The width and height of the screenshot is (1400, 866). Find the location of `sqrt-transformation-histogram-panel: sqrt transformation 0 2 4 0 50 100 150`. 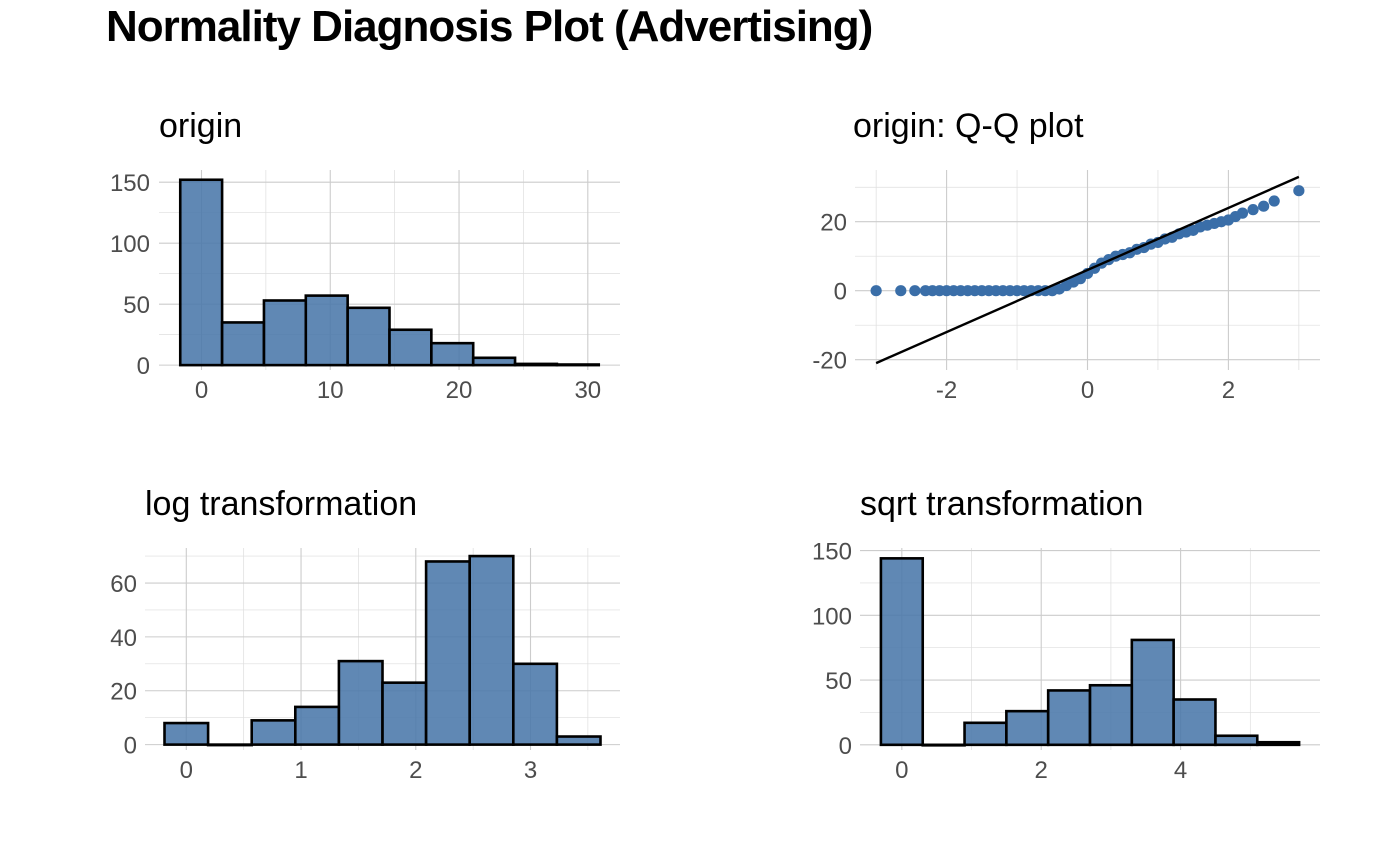

sqrt-transformation-histogram-panel: sqrt transformation 0 2 4 0 50 100 150 is located at coordinates (1066, 634).